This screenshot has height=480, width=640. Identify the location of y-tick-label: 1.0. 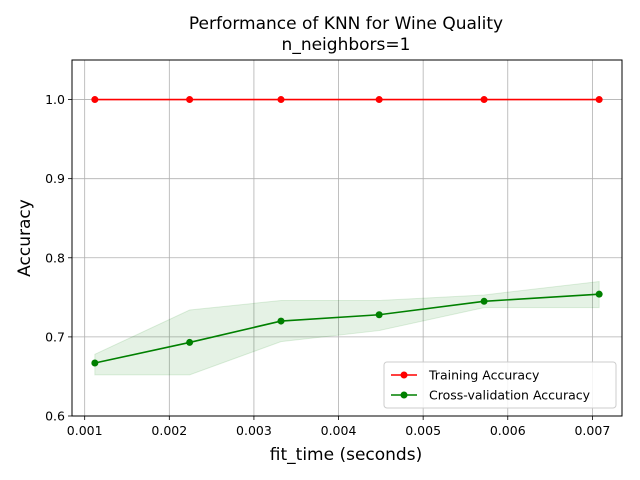
(55, 99).